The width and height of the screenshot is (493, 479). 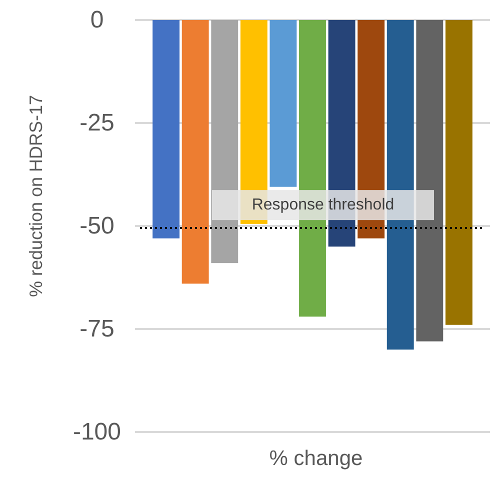 What do you see at coordinates (36, 196) in the screenshot?
I see `y-axis-title: % reduction on HDRS-17` at bounding box center [36, 196].